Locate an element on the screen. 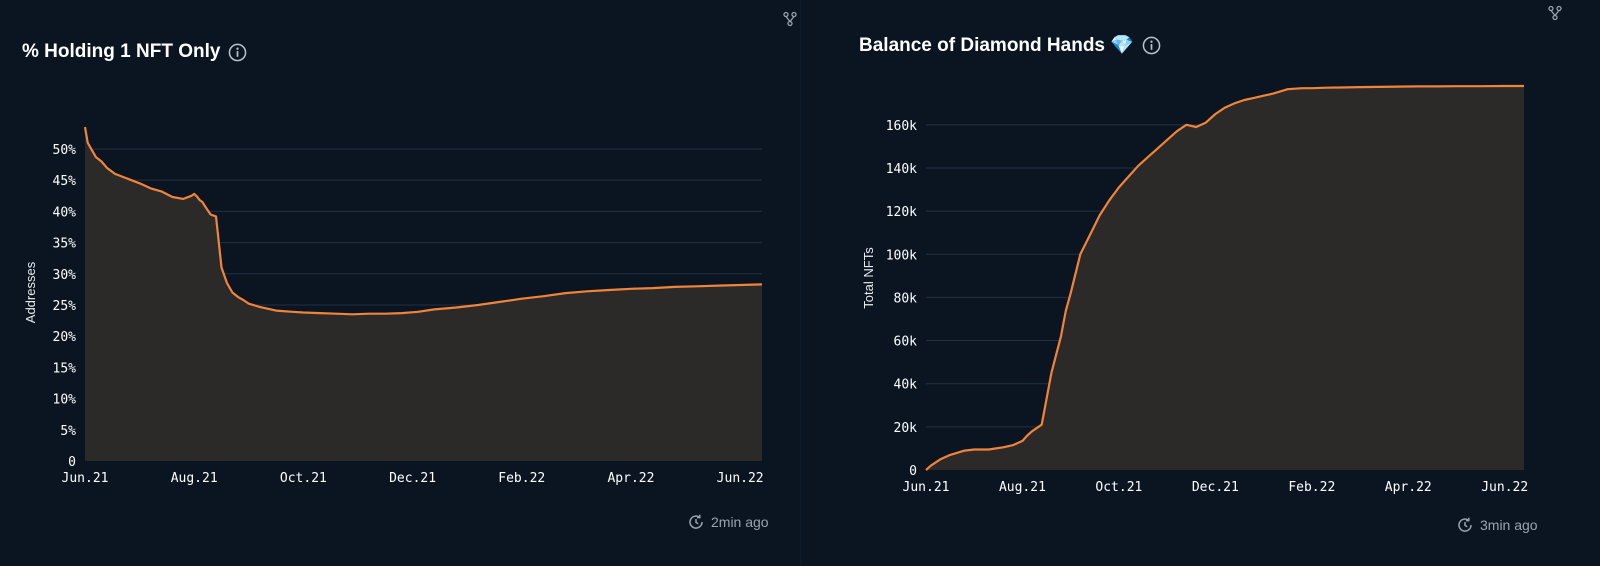 The width and height of the screenshot is (1600, 566). y-tick-label: 35% is located at coordinates (65, 244).